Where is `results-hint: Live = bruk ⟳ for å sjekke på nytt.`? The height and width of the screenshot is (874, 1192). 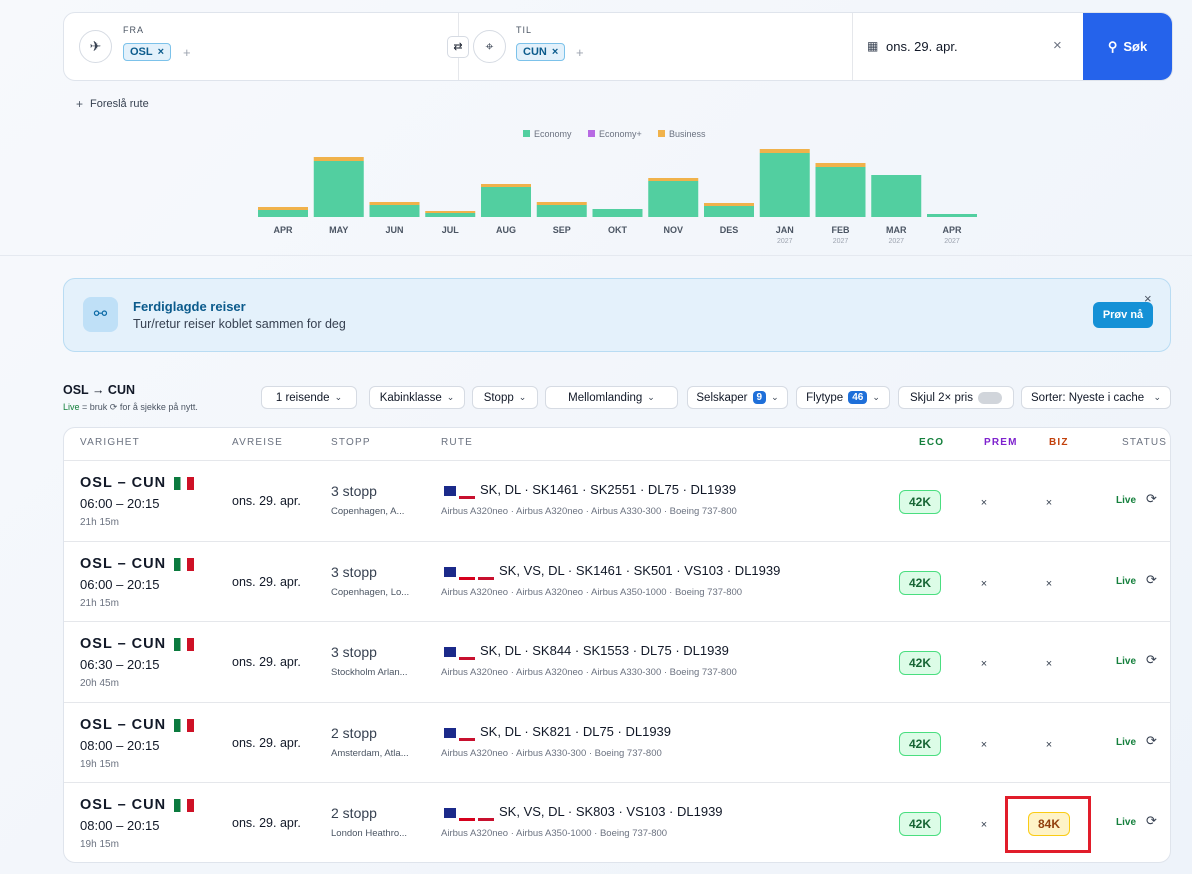
results-hint: Live = bruk ⟳ for å sjekke på nytt. is located at coordinates (130, 407).